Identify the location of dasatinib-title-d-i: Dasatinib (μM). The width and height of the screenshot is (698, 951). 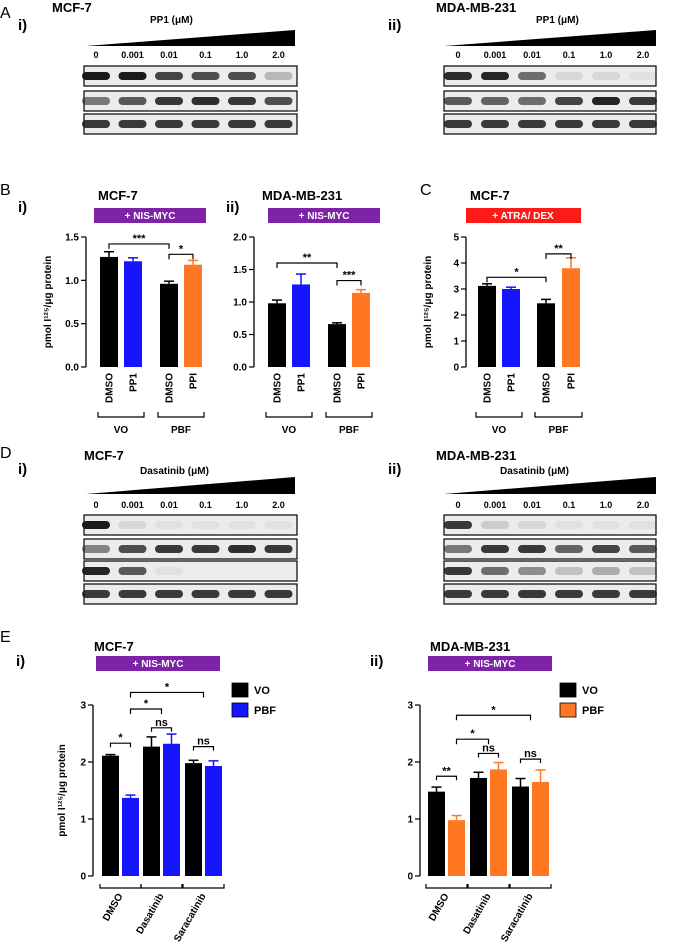
(174, 471).